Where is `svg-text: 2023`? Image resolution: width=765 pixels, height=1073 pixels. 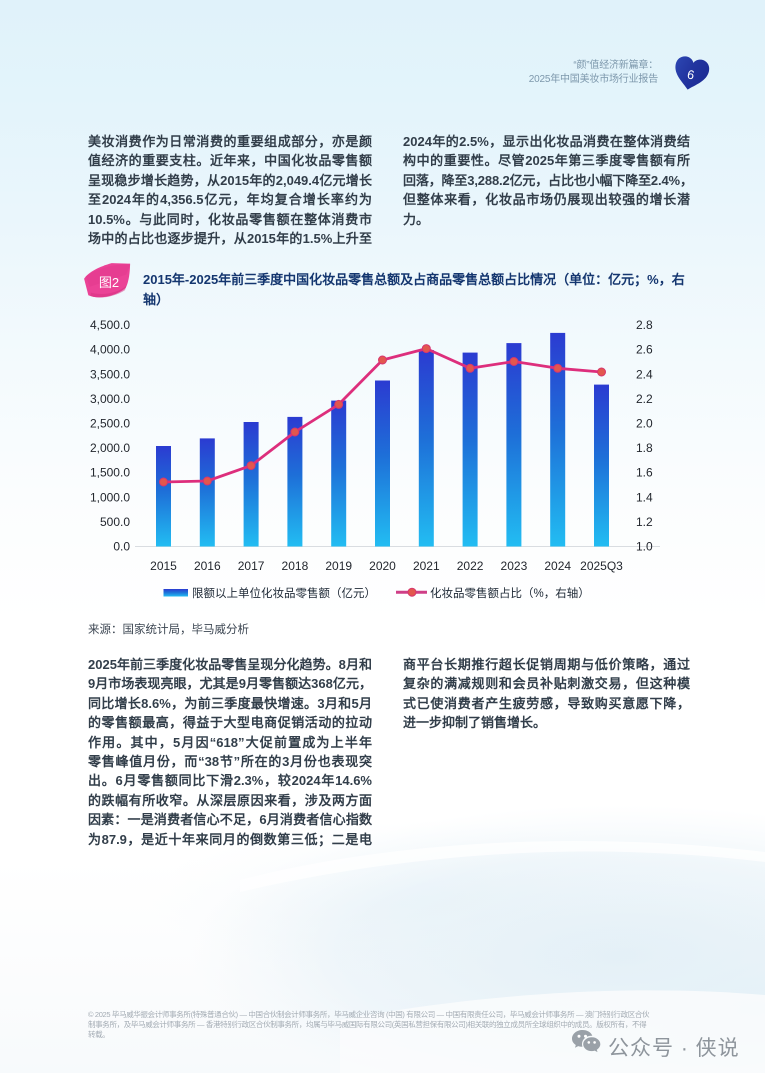
svg-text: 2023 is located at coordinates (514, 566).